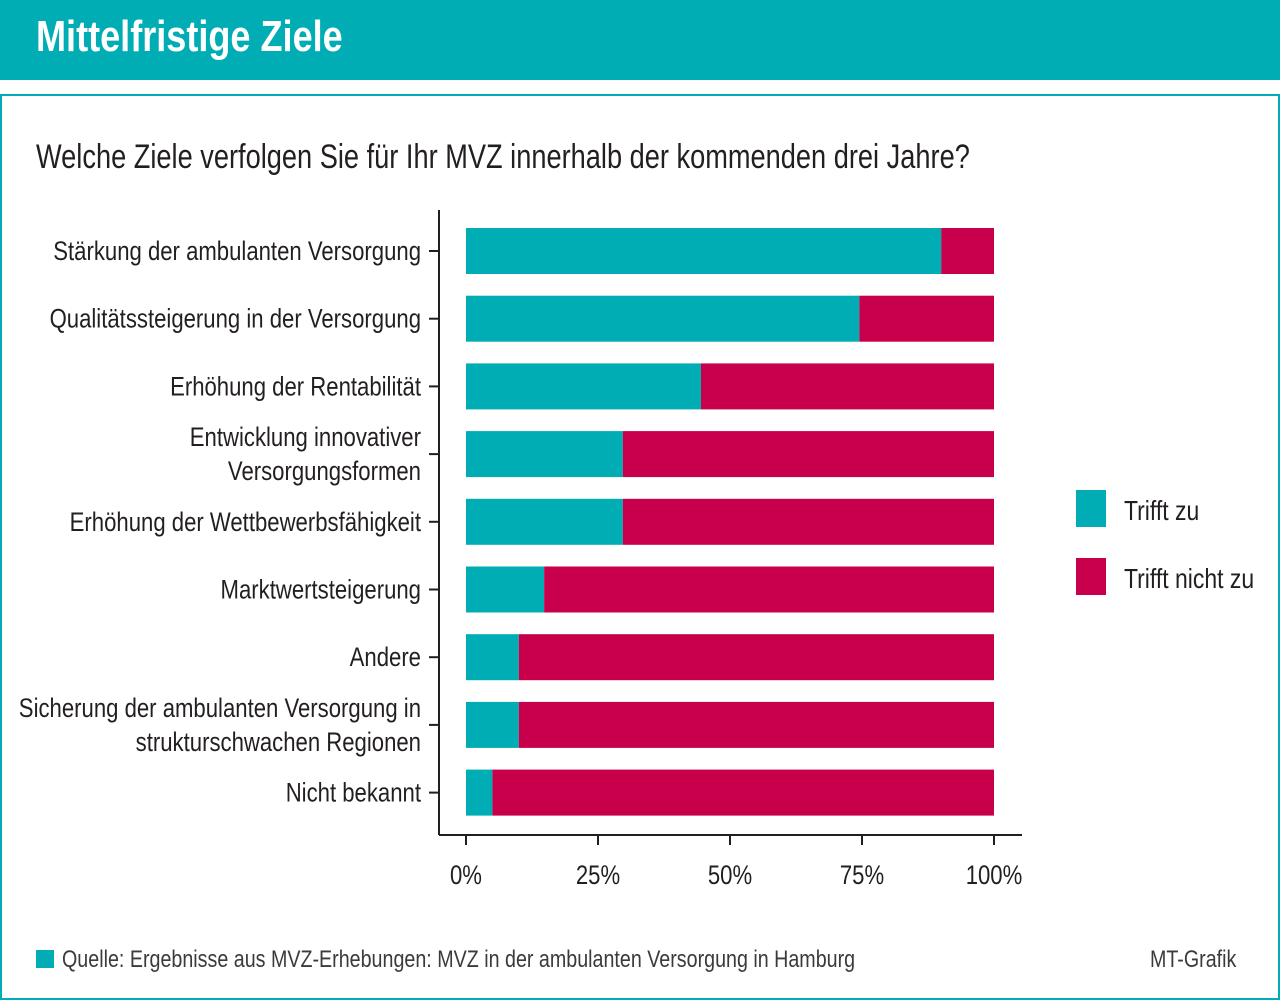 This screenshot has height=1000, width=1280. I want to click on x-tick-label: 75%, so click(862, 876).